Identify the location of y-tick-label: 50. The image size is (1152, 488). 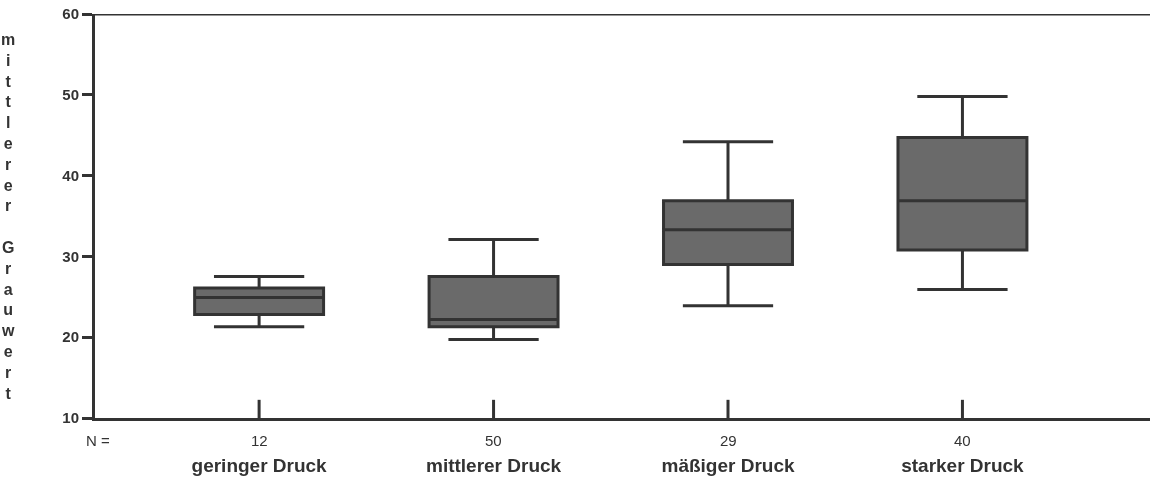
(70, 95).